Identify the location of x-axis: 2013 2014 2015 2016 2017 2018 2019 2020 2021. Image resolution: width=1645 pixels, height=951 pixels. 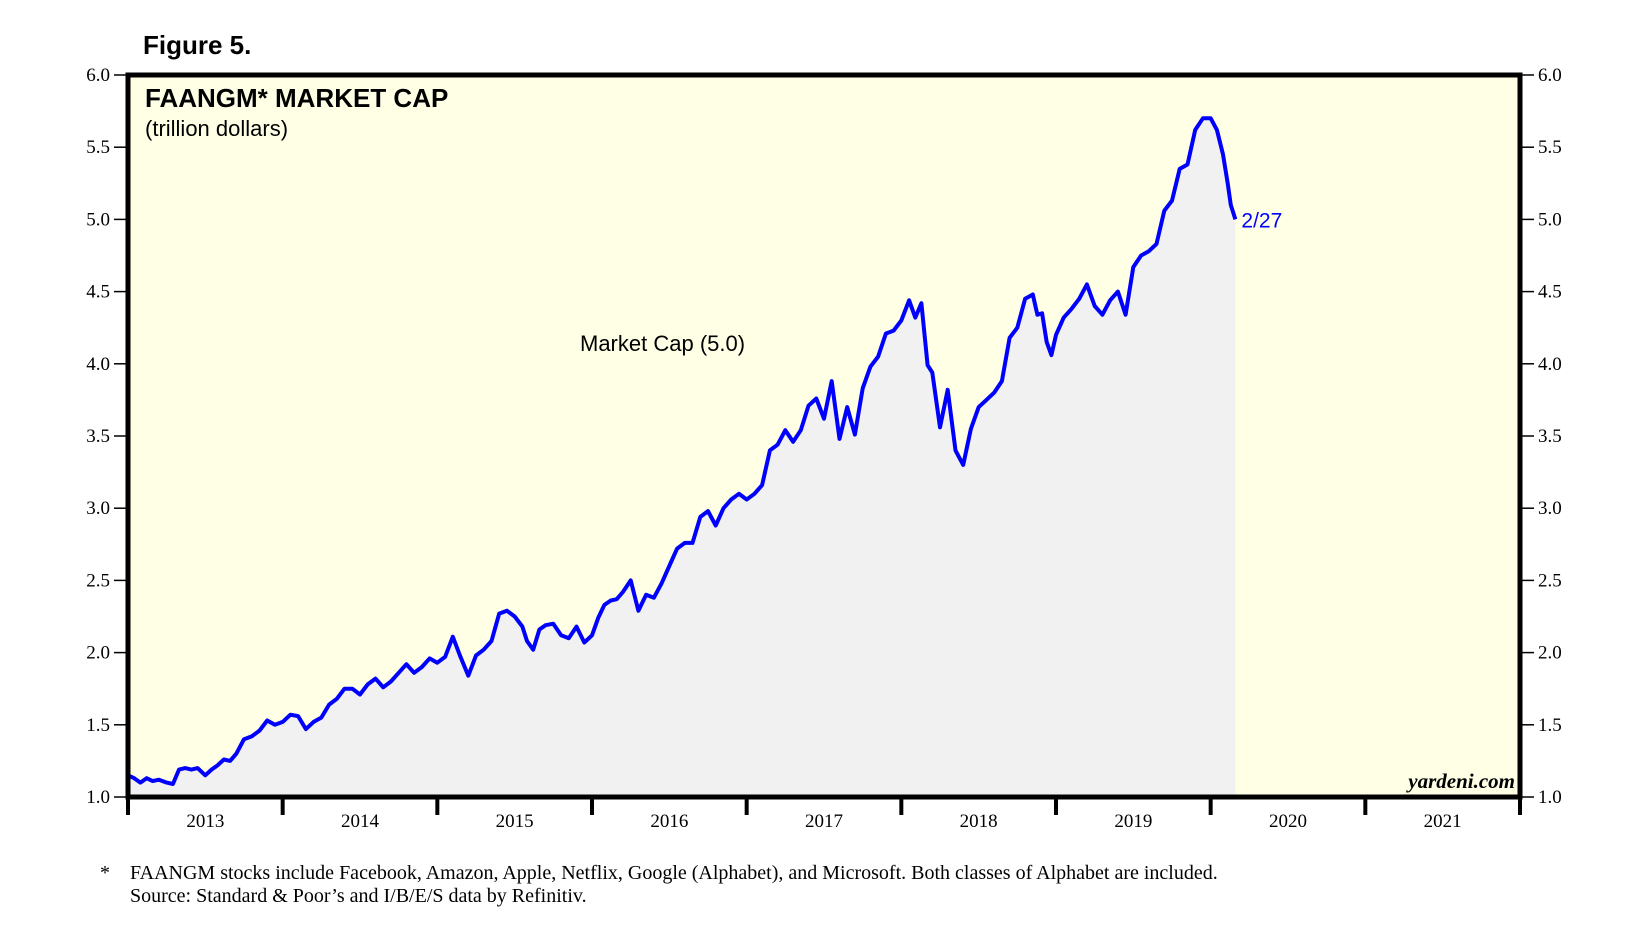
(824, 814).